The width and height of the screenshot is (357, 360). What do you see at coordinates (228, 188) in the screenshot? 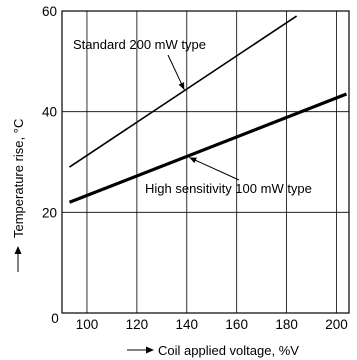
I see `series-label-2: High sensitivity 100 mW type` at bounding box center [228, 188].